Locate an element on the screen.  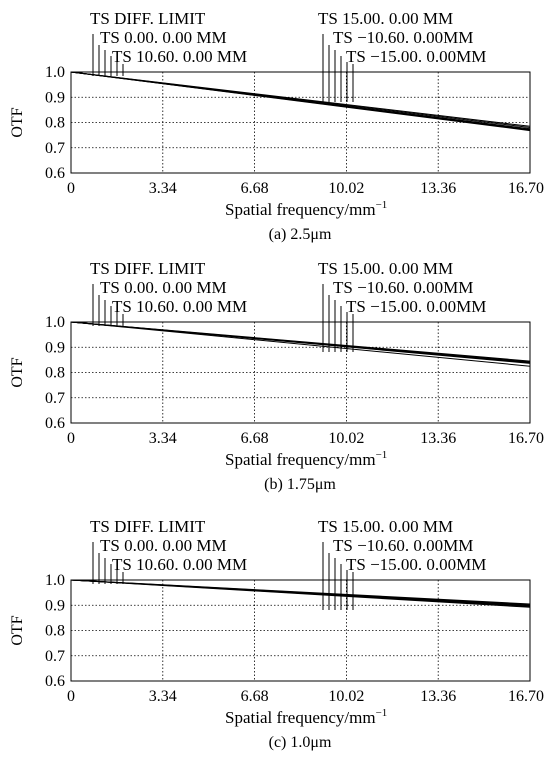
chart-caption: (c) 1.0μm is located at coordinates (300, 742).